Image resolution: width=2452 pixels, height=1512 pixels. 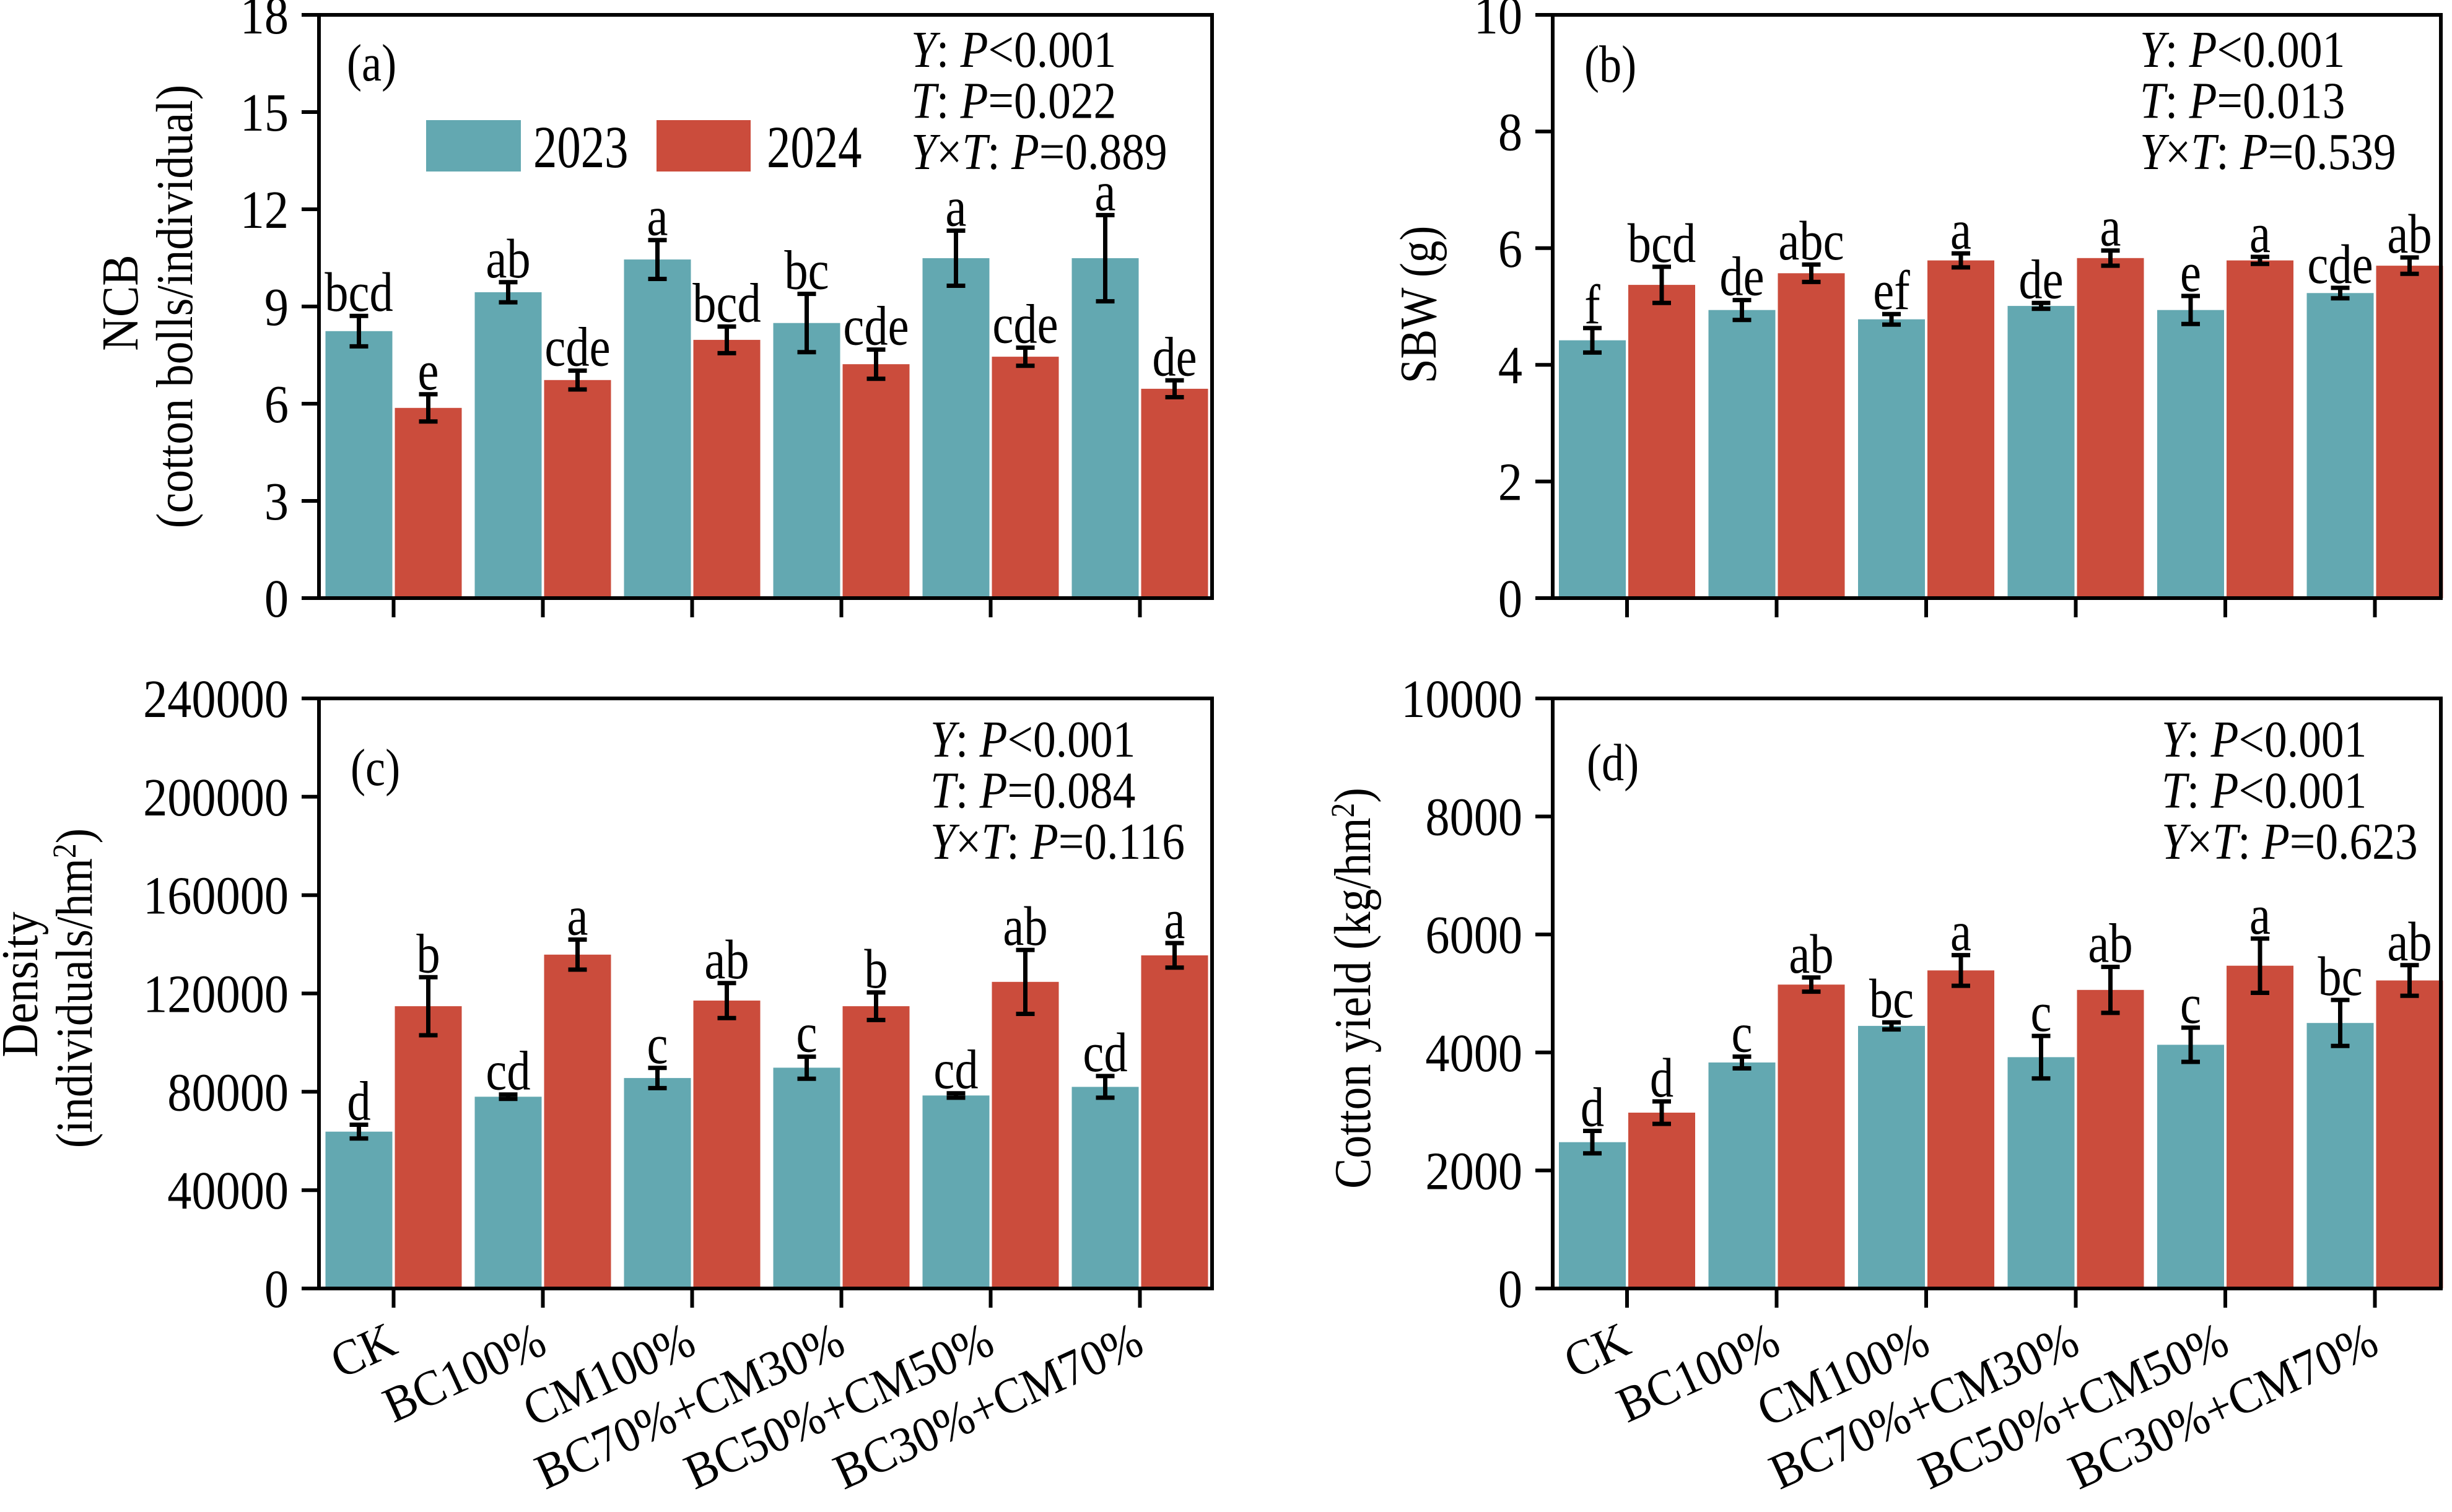 I want to click on svg-text: 4, so click(x=1510, y=365).